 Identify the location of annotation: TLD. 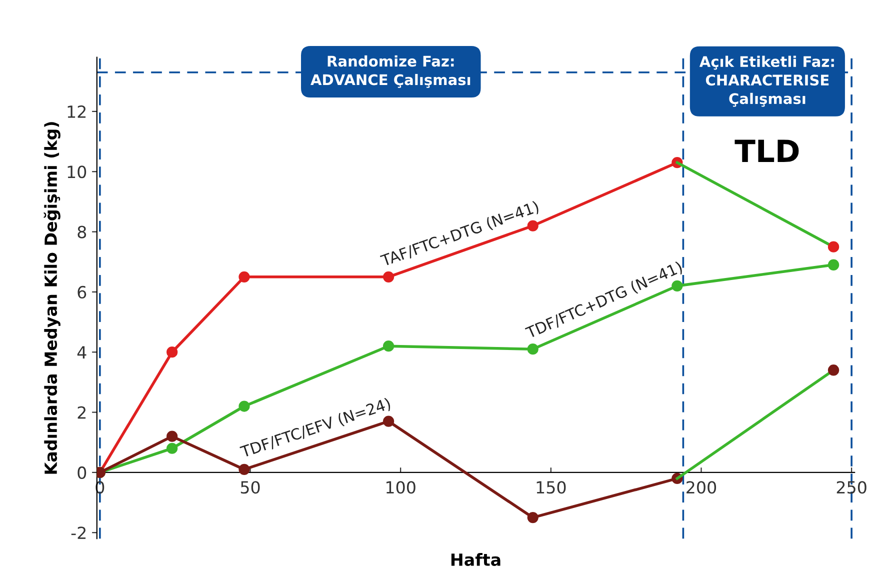
(766, 151).